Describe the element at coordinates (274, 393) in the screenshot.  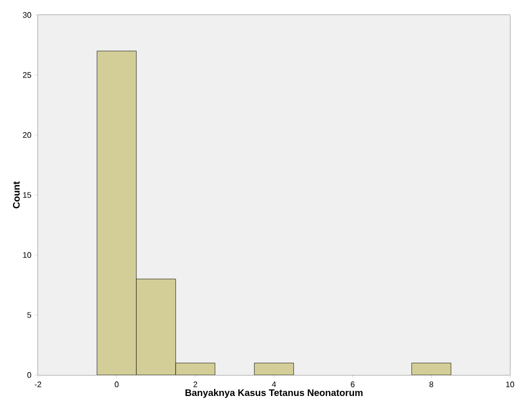
I see `x-axis-title: Banyaknya Kasus Tetanus Neonatorum` at that location.